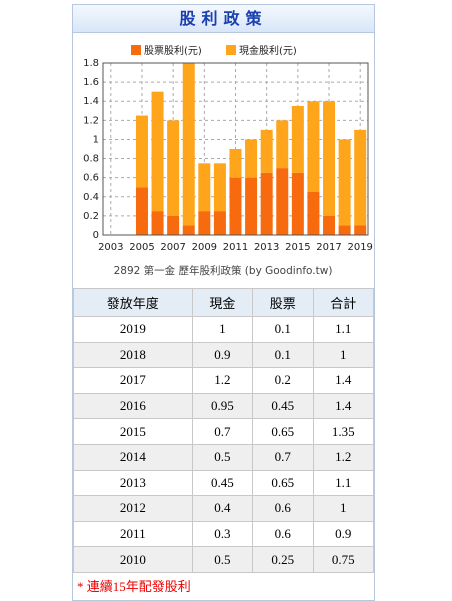  I want to click on table-cell: 2016, so click(133, 406).